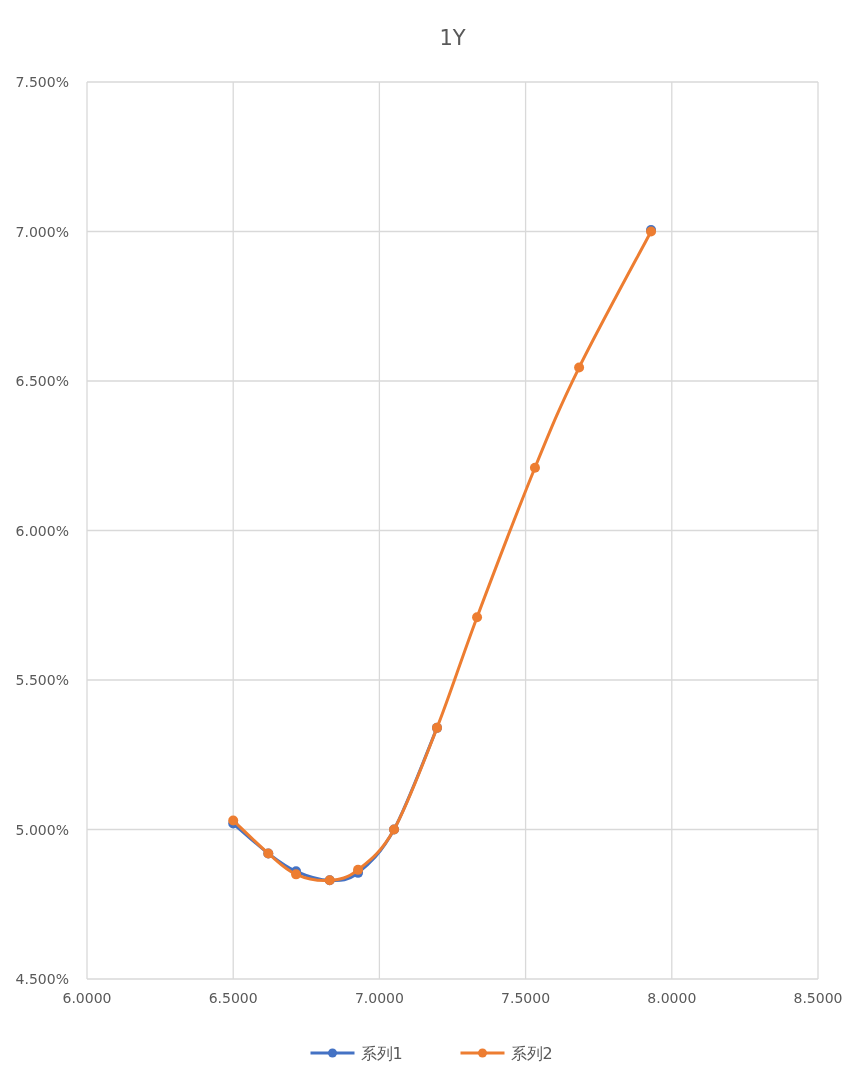  What do you see at coordinates (42, 979) in the screenshot?
I see `y-tick-label: 4.500%` at bounding box center [42, 979].